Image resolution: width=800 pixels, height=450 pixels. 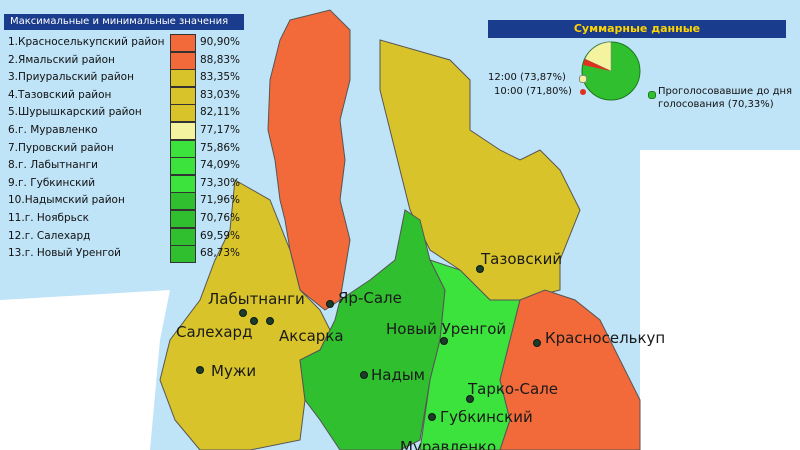 What do you see at coordinates (448, 444) in the screenshot?
I see `city-label-muravlenko: Муравленко` at bounding box center [448, 444].